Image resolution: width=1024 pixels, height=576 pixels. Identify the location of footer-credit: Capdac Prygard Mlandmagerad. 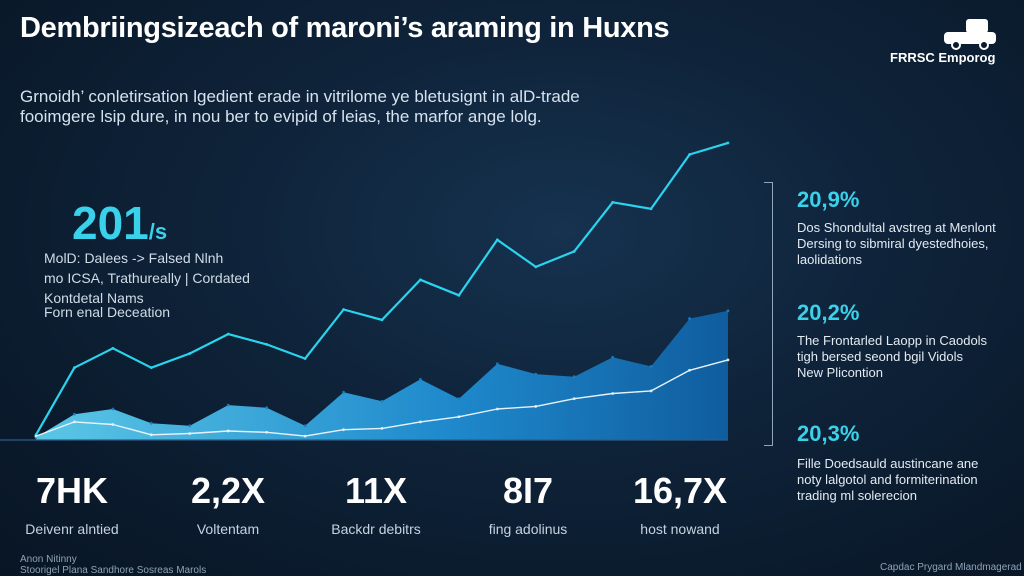
(951, 567).